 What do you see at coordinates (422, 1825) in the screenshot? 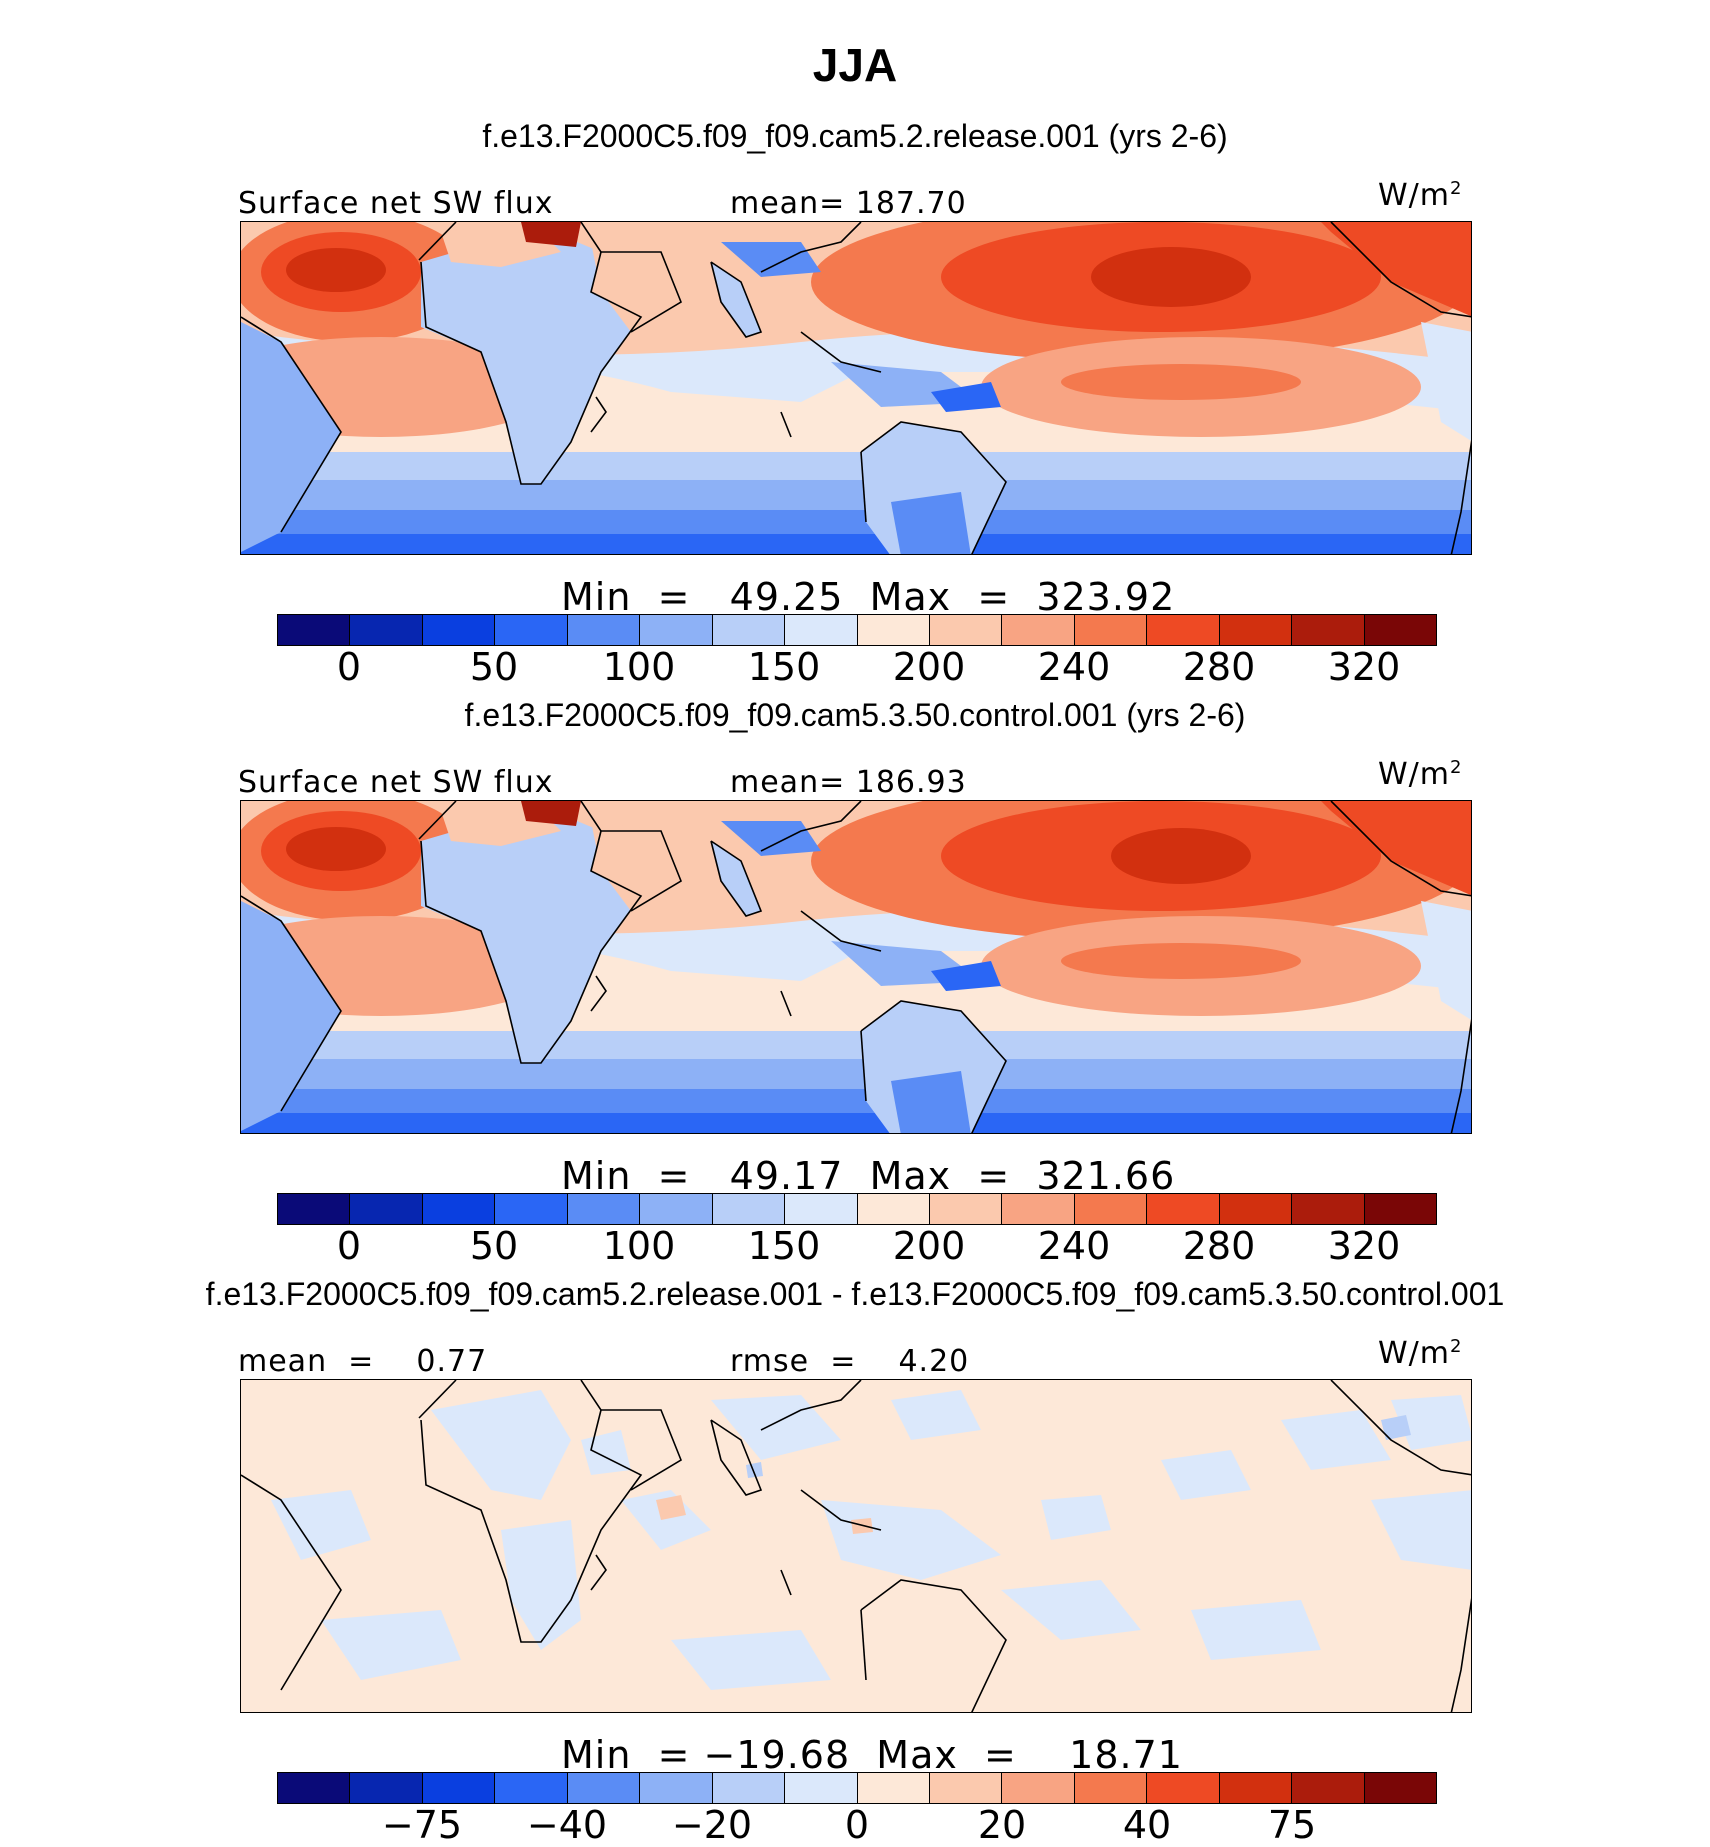
I see `panel-3-tick: −75` at bounding box center [422, 1825].